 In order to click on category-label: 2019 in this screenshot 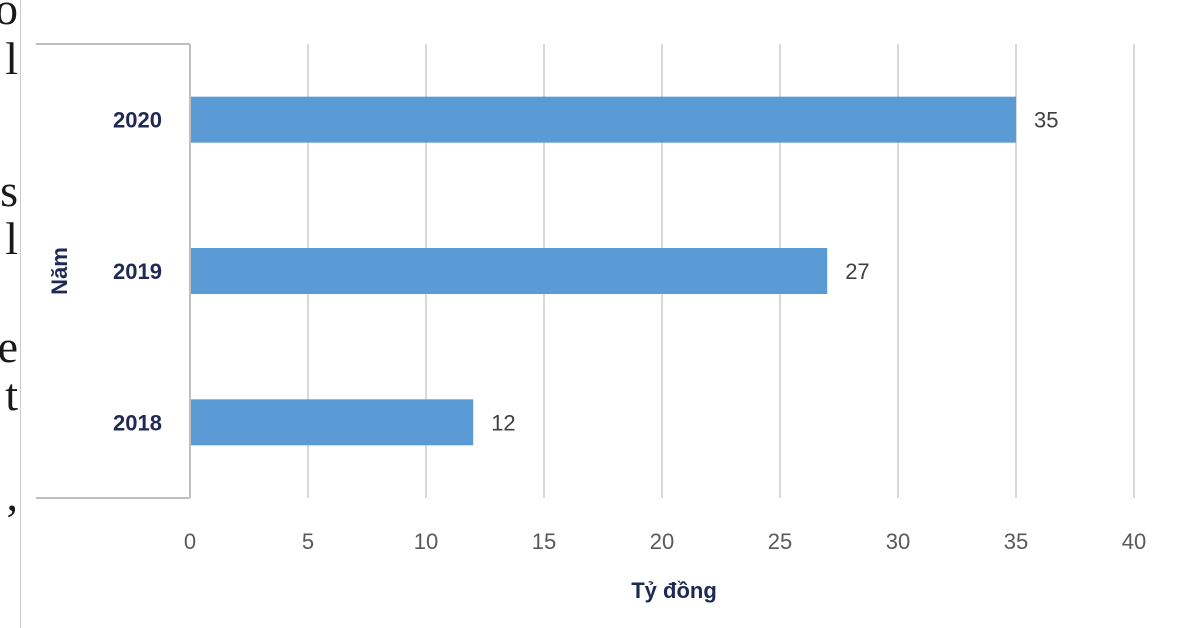, I will do `click(137, 271)`.